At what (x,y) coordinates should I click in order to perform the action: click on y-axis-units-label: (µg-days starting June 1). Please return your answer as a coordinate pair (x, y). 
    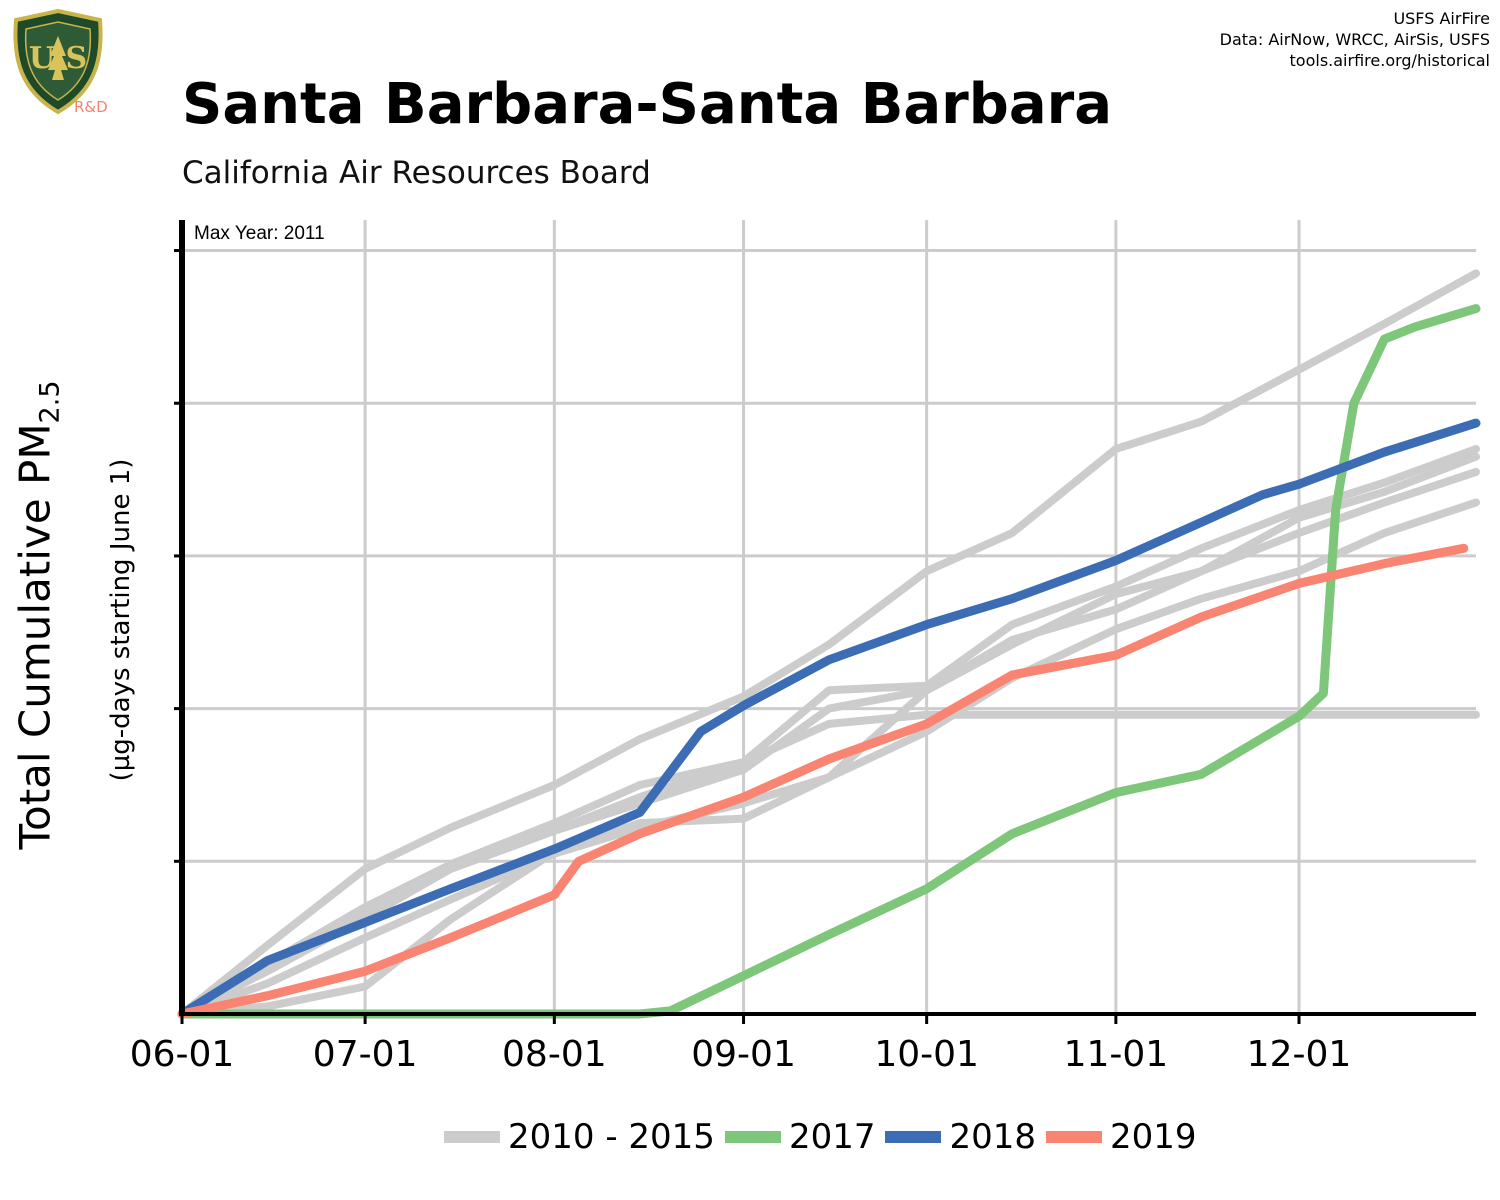
    Looking at the image, I should click on (121, 620).